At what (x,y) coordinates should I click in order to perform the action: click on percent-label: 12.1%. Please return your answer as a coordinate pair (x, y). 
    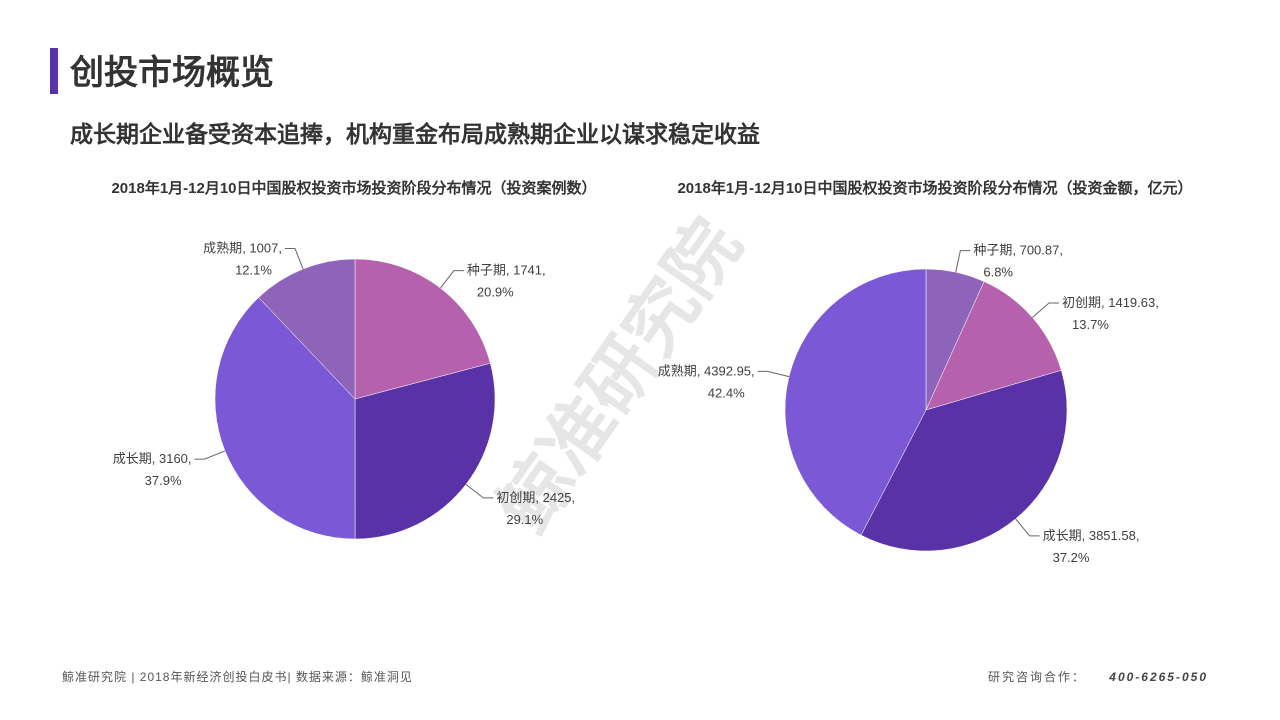
    Looking at the image, I should click on (253, 270).